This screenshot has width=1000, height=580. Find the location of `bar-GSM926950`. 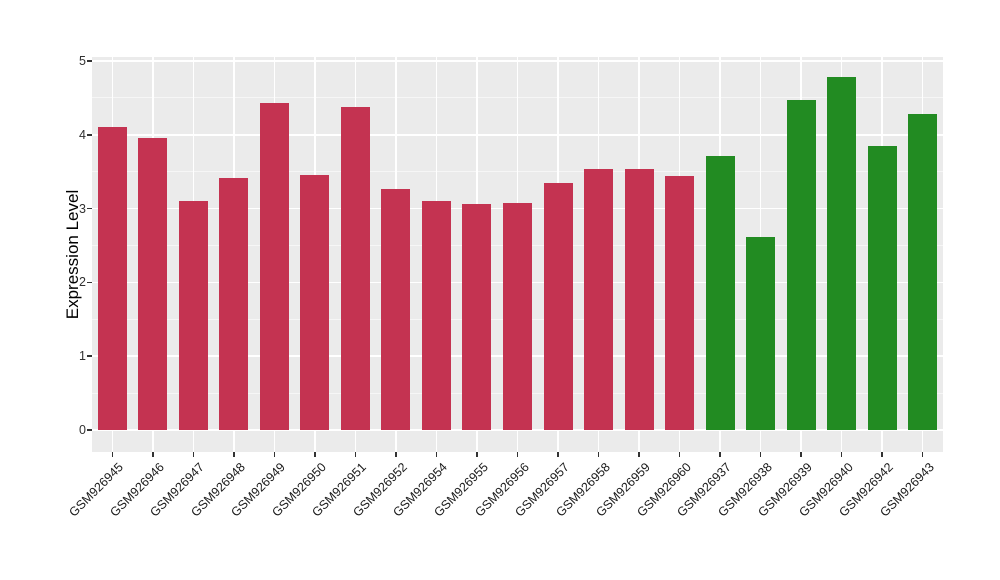

bar-GSM926950 is located at coordinates (315, 302).